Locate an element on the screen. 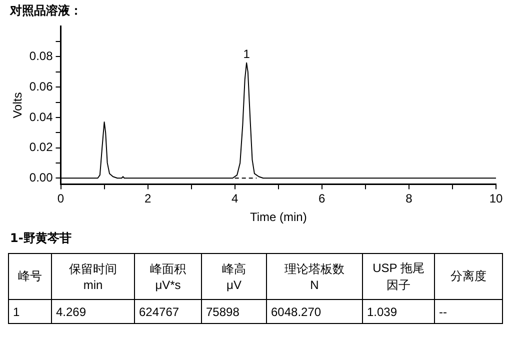 The height and width of the screenshot is (337, 518). x-tick-label: 6 is located at coordinates (322, 199).